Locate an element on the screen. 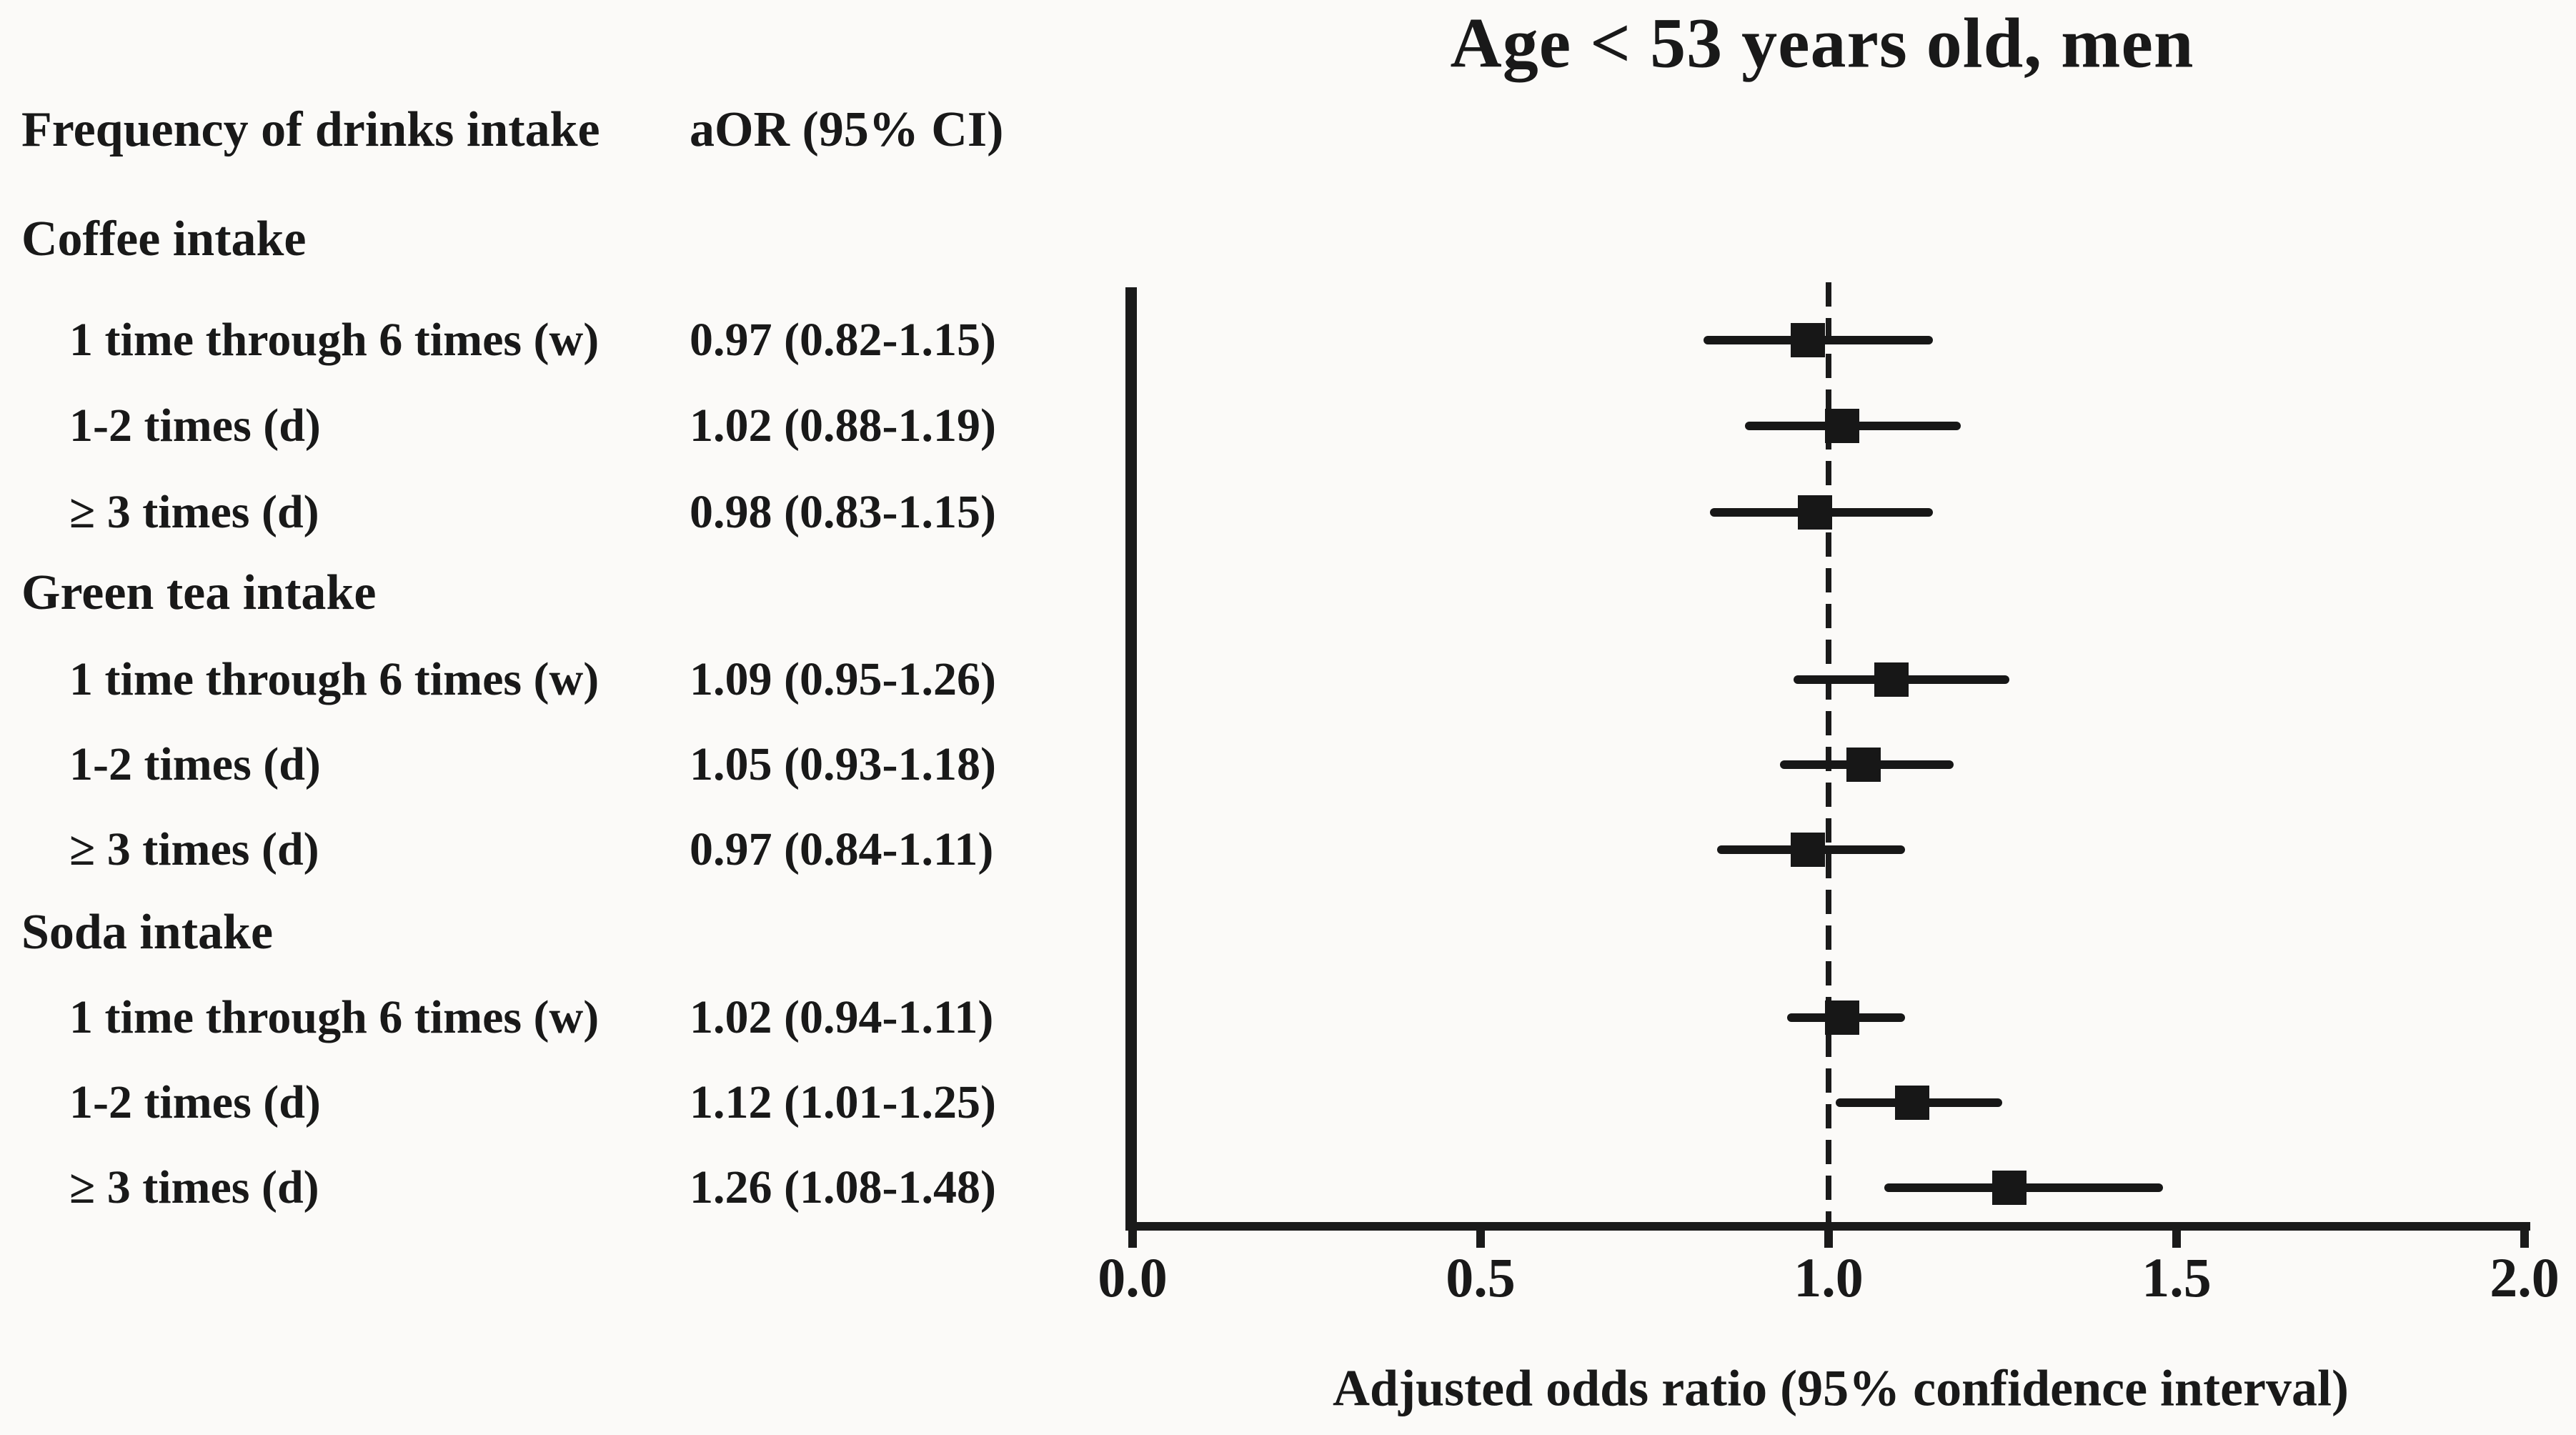 This screenshot has width=2576, height=1435. x-tick-label: 2.0 is located at coordinates (2525, 1277).